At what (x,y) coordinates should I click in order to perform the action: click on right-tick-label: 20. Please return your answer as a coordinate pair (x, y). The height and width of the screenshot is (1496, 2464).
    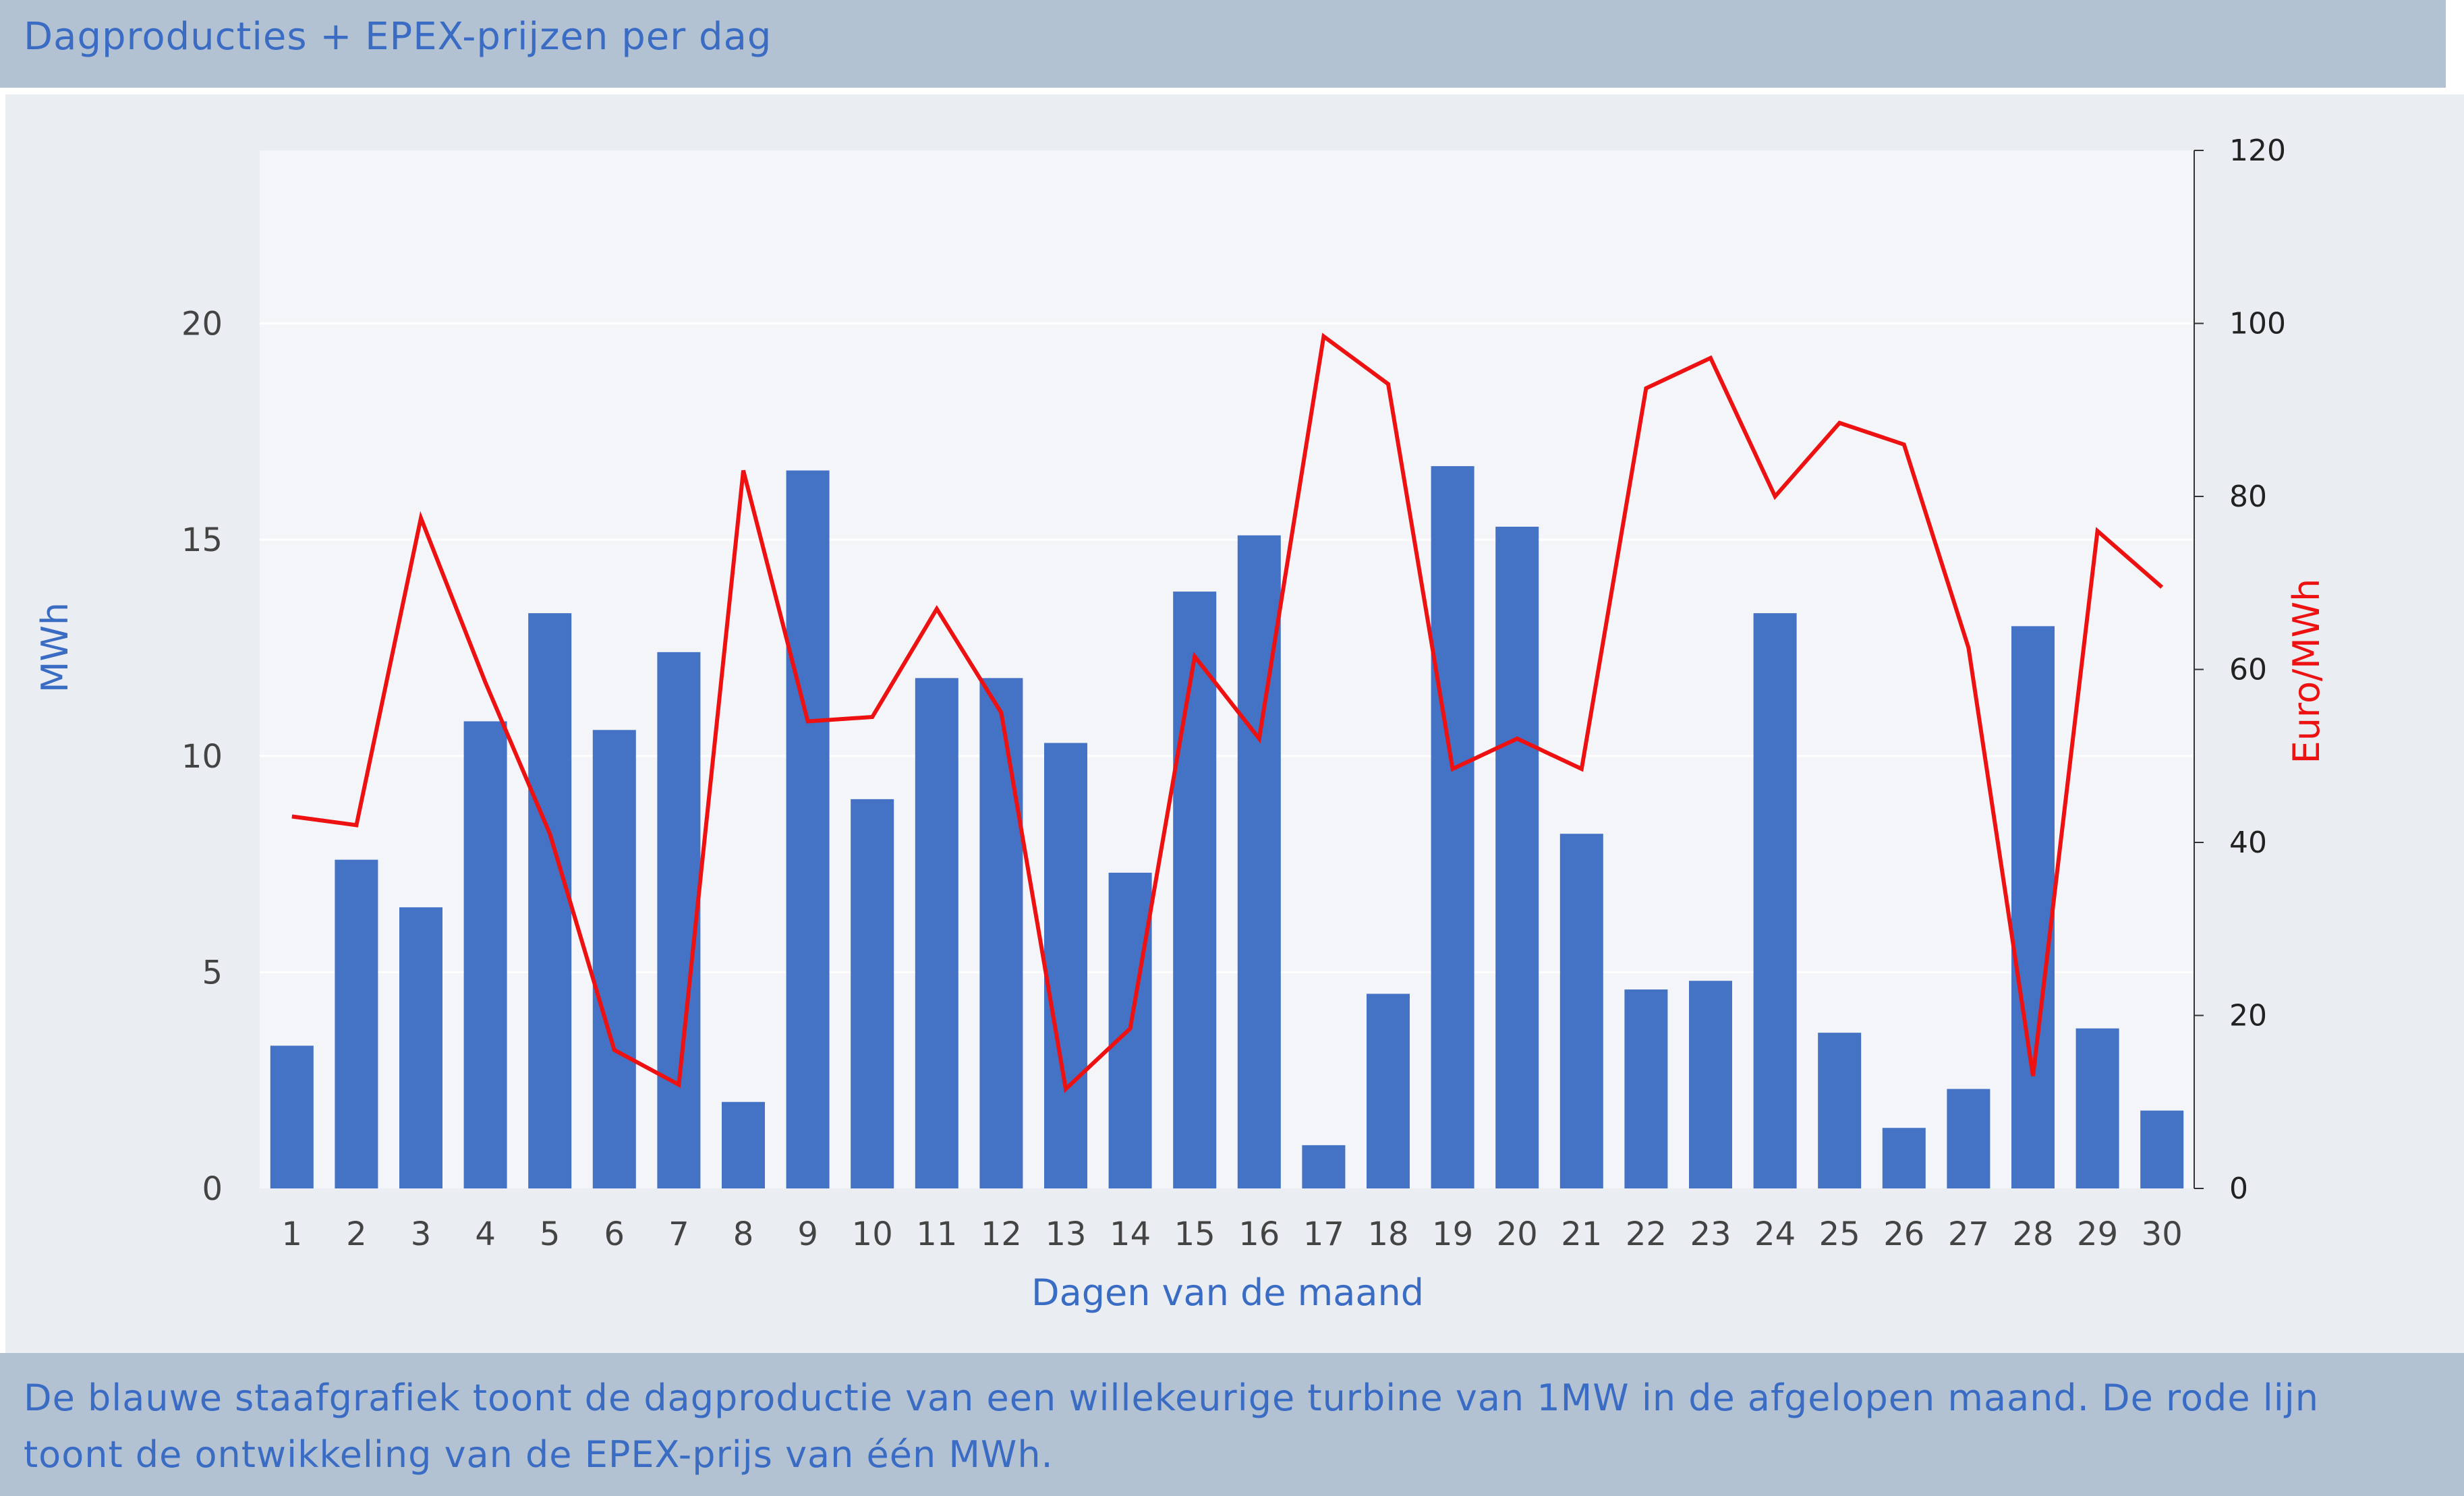
    Looking at the image, I should click on (2248, 1016).